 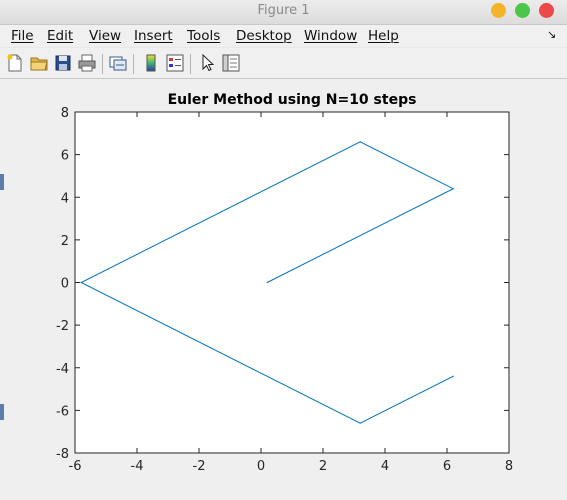 I want to click on y-tick-label: 0, so click(x=65, y=284).